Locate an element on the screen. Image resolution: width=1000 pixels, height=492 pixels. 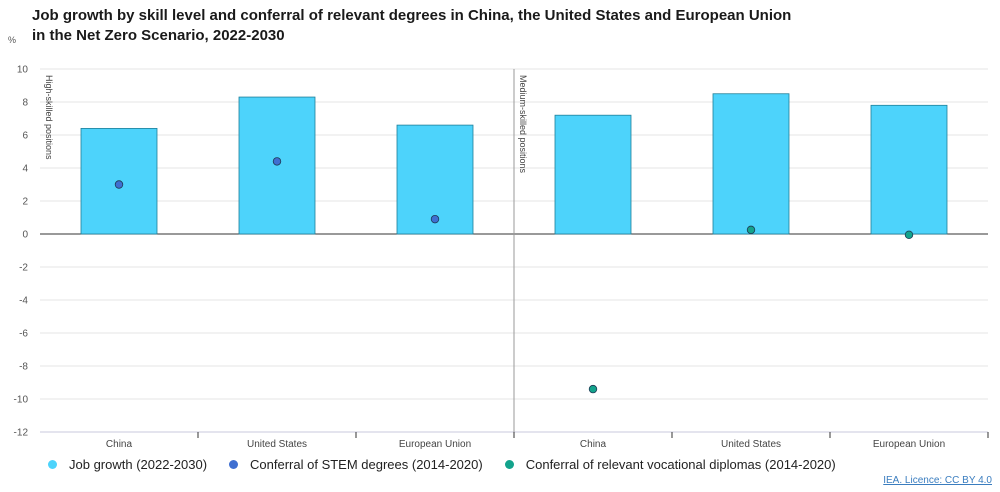
y-tick-label: 10 is located at coordinates (23, 70).